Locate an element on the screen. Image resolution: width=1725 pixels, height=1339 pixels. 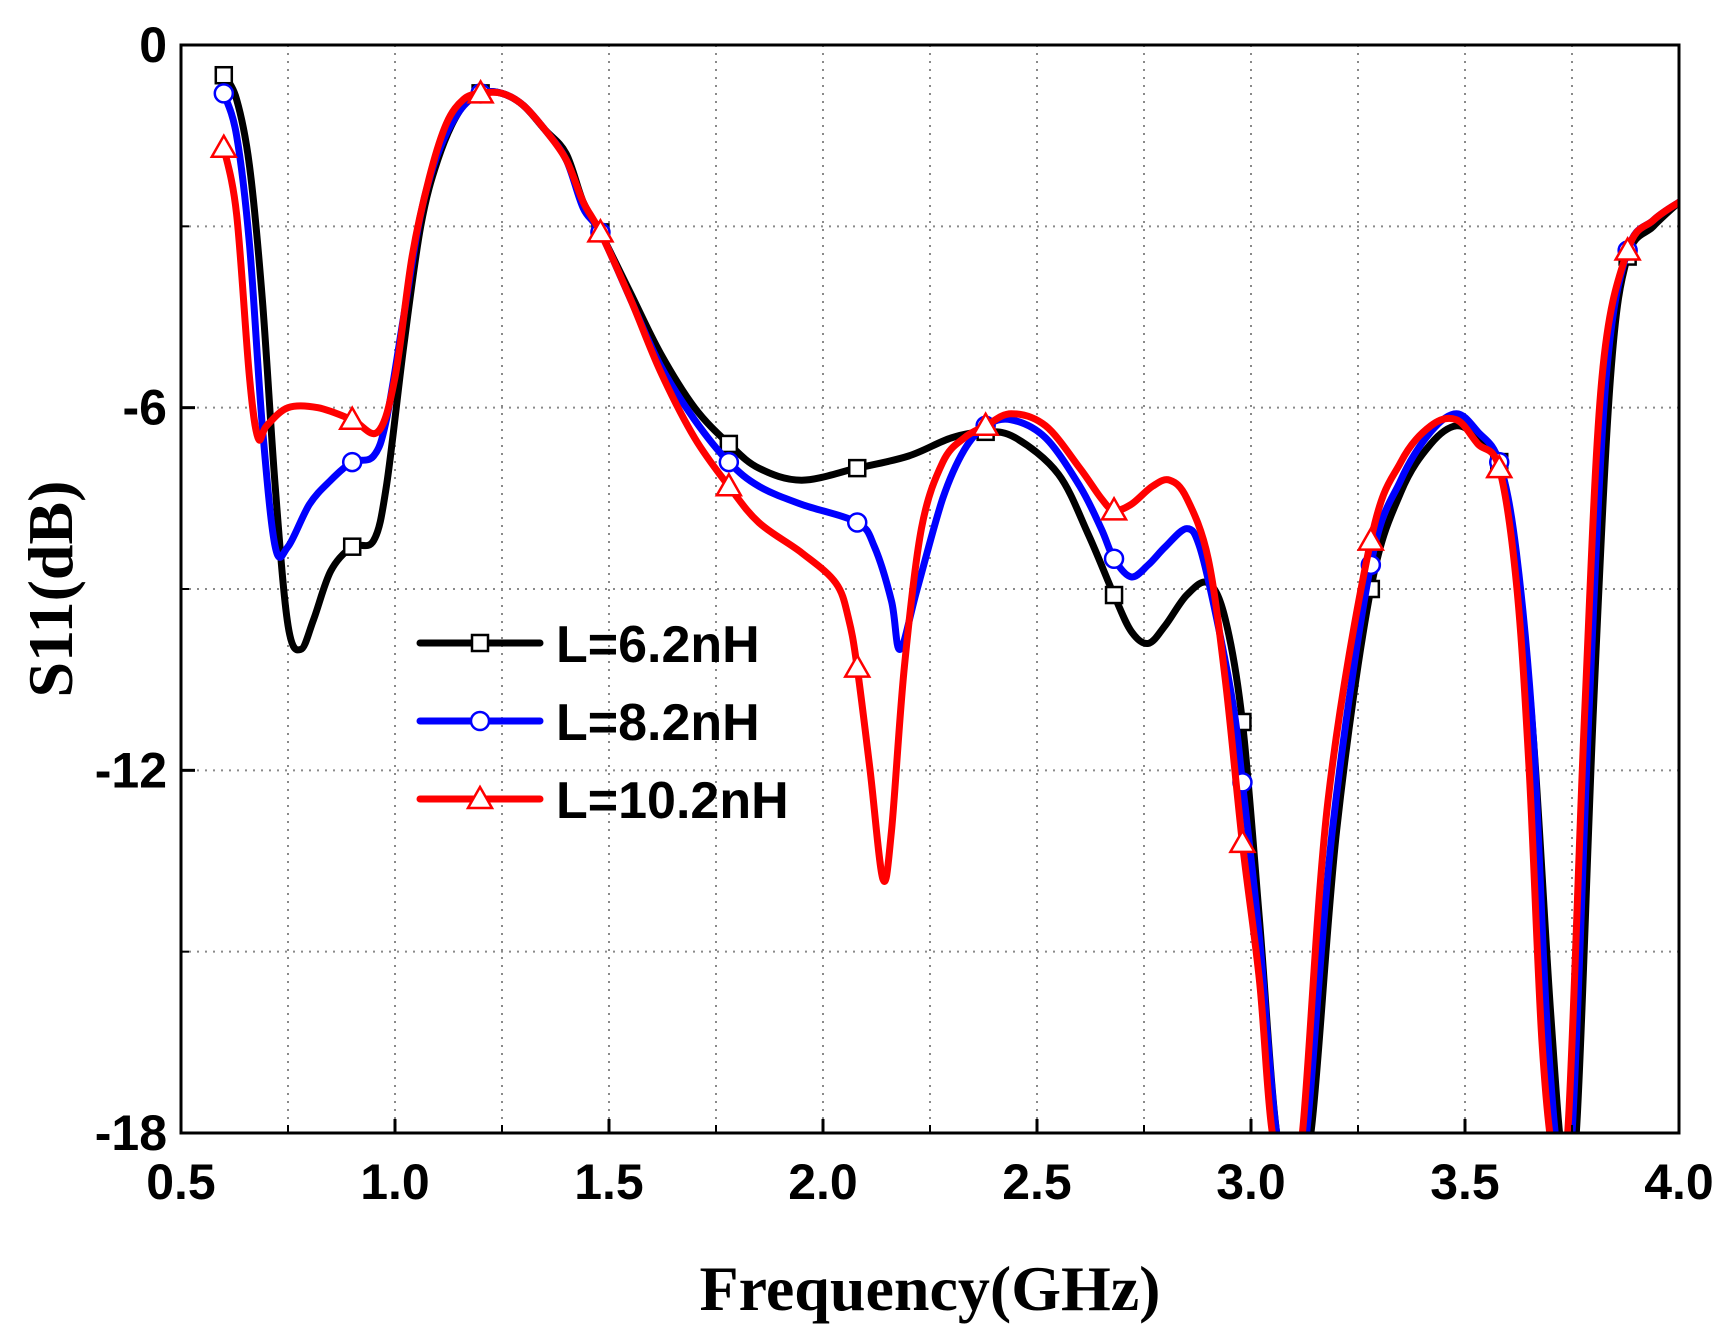
legend: L=6.2nH L=8.2nH L=10.2nH is located at coordinates (602, 723).